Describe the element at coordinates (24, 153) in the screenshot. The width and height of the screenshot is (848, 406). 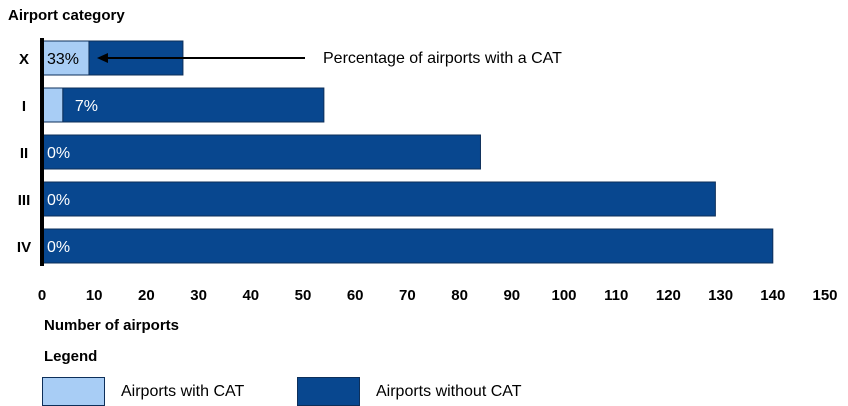
I see `category-label-ii: II` at that location.